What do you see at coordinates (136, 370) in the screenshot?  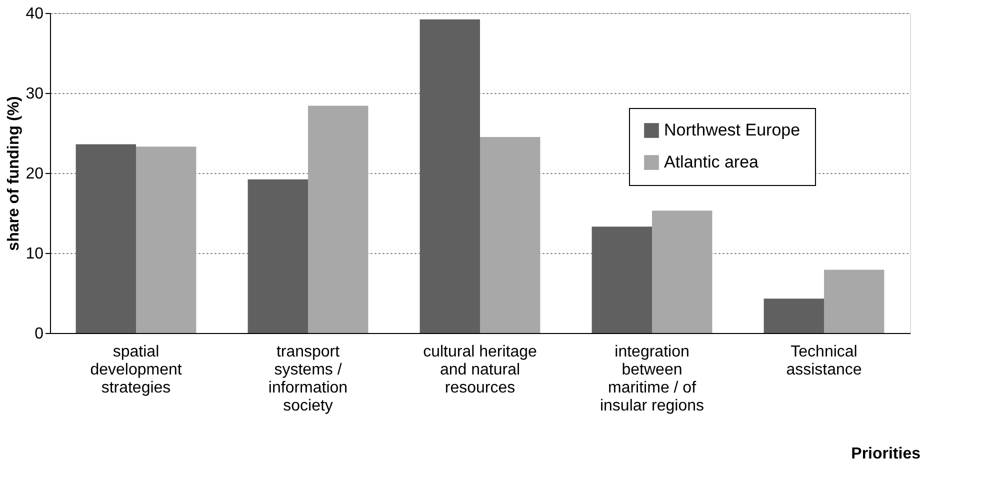 I see `x-tick-label: spatial development strategies` at bounding box center [136, 370].